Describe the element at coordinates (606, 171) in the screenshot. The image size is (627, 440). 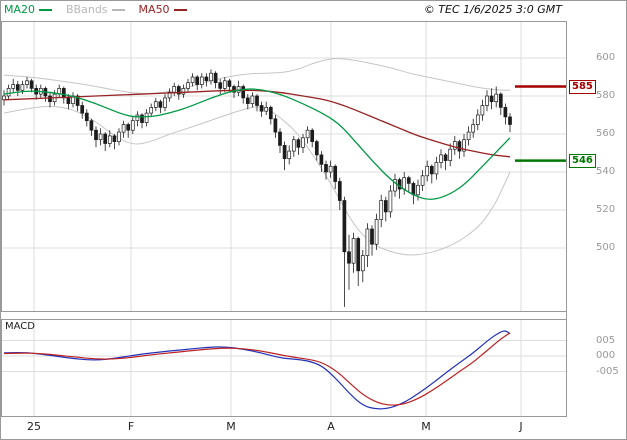
I see `price-tick-label: 540` at that location.